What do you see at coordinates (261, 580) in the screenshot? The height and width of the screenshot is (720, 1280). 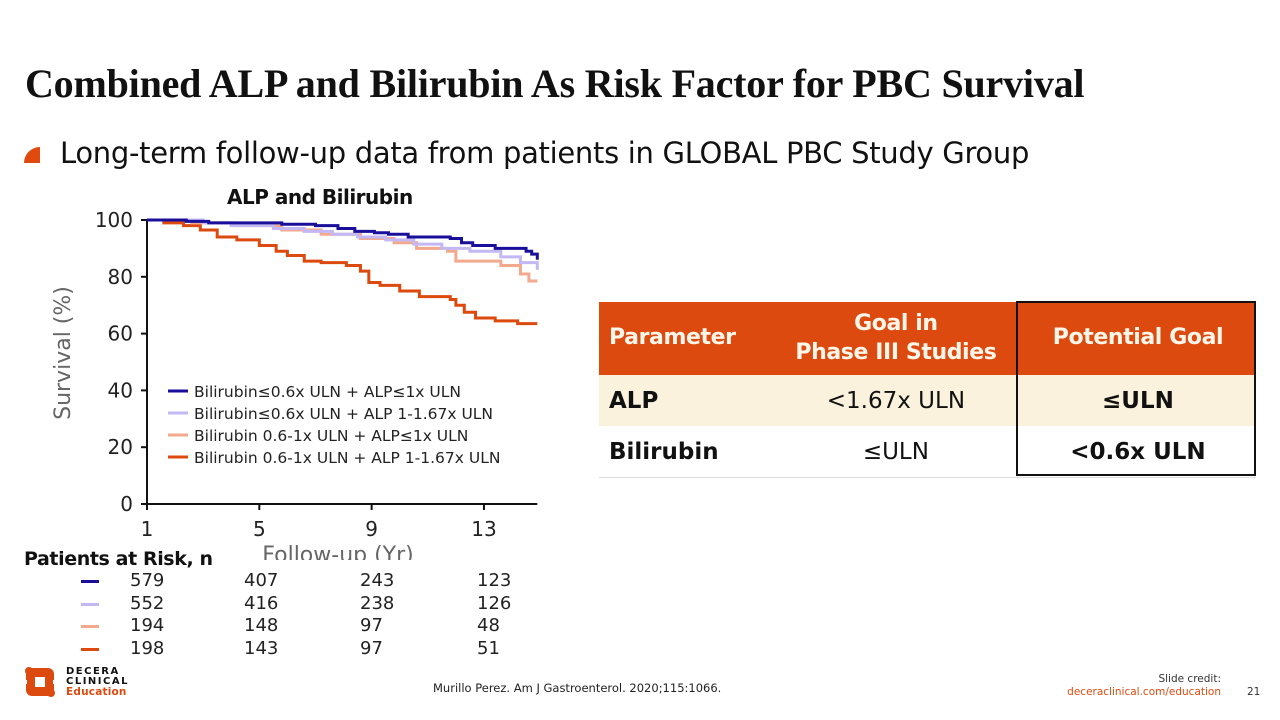 I see `at-risk-value: 407` at bounding box center [261, 580].